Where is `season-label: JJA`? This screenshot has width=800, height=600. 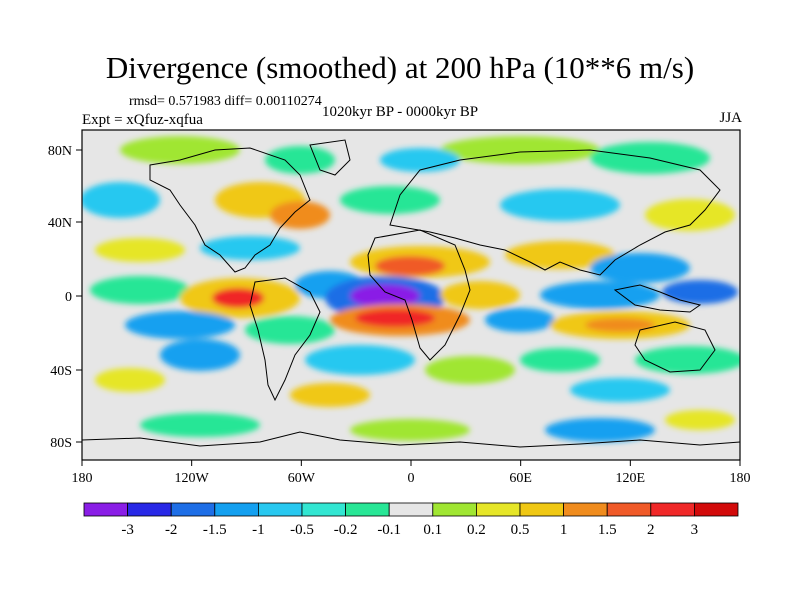 season-label: JJA is located at coordinates (730, 118).